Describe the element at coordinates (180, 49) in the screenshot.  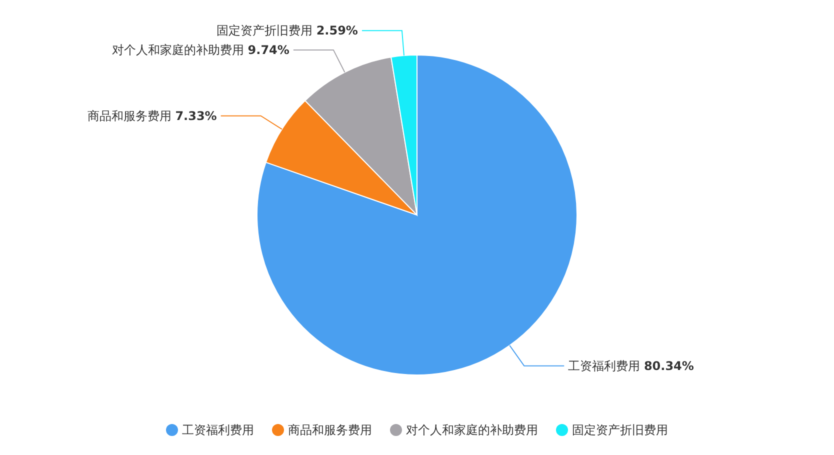
I see `slice-label: 对个人和家庭的补助费用` at that location.